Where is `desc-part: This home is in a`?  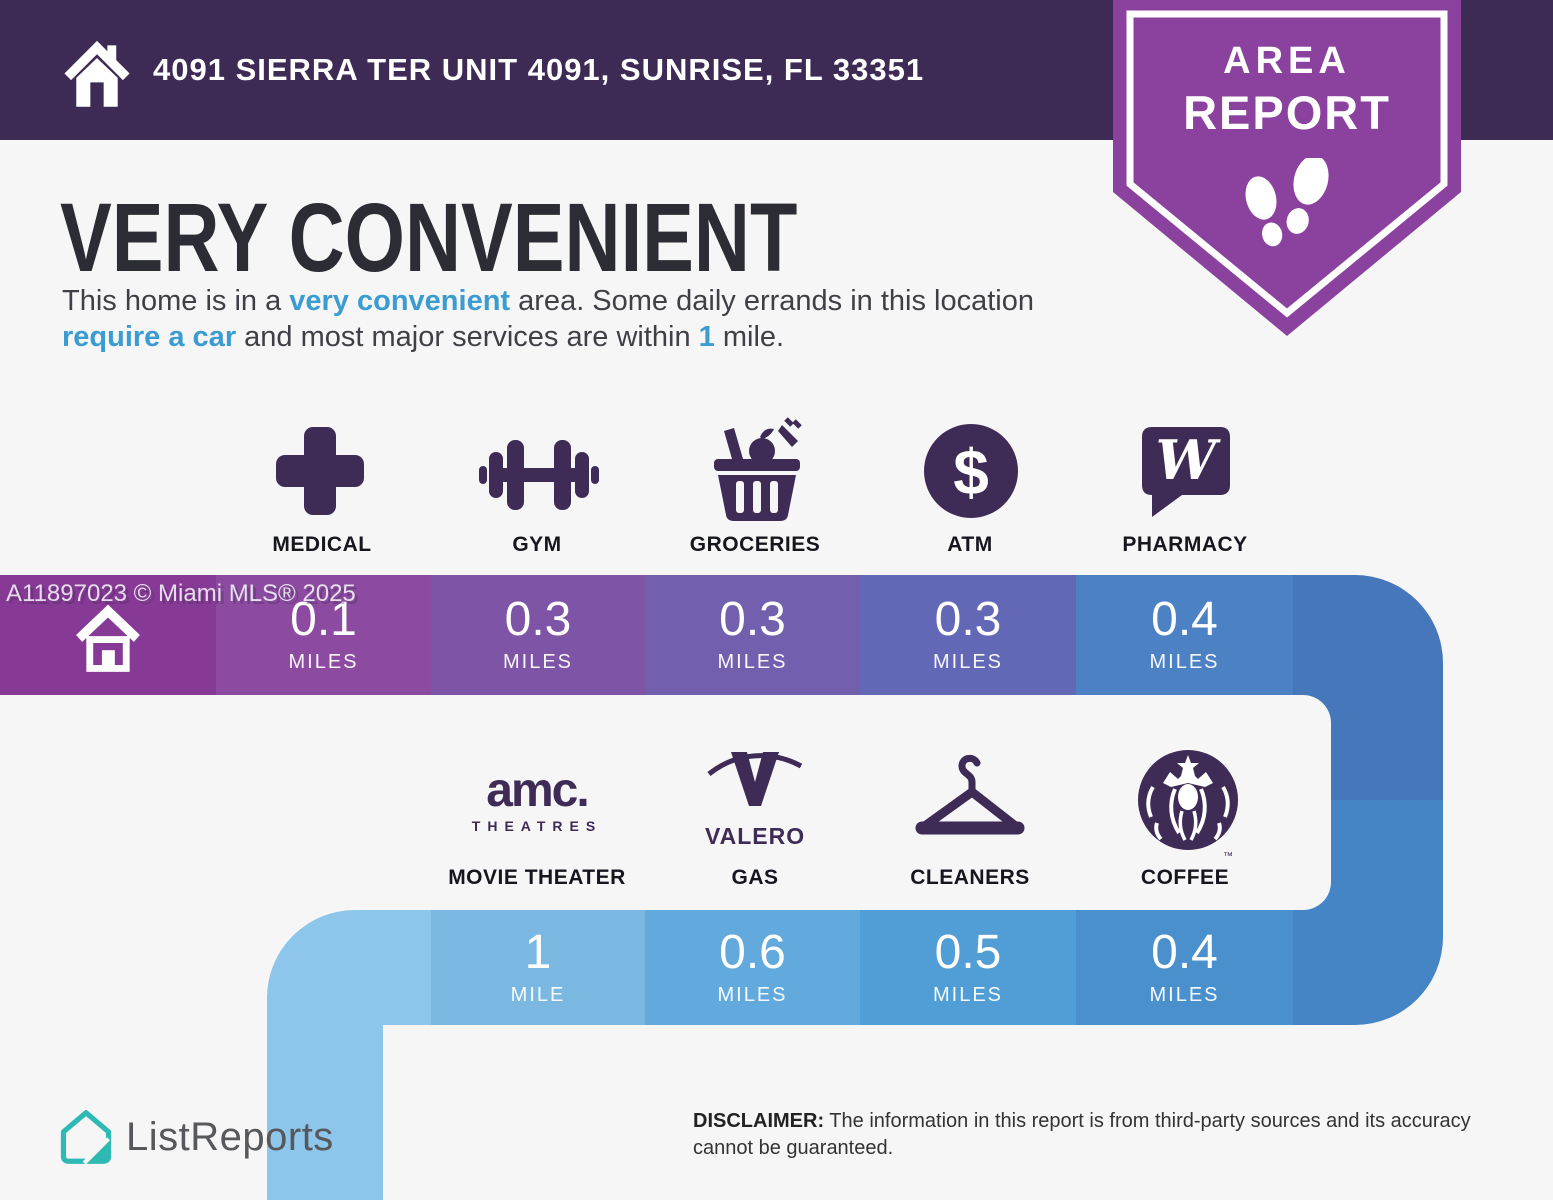
desc-part: This home is in a is located at coordinates (176, 301).